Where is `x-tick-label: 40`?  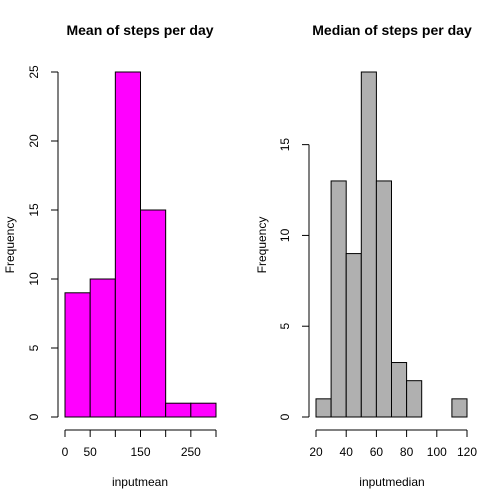
x-tick-label: 40 is located at coordinates (347, 452).